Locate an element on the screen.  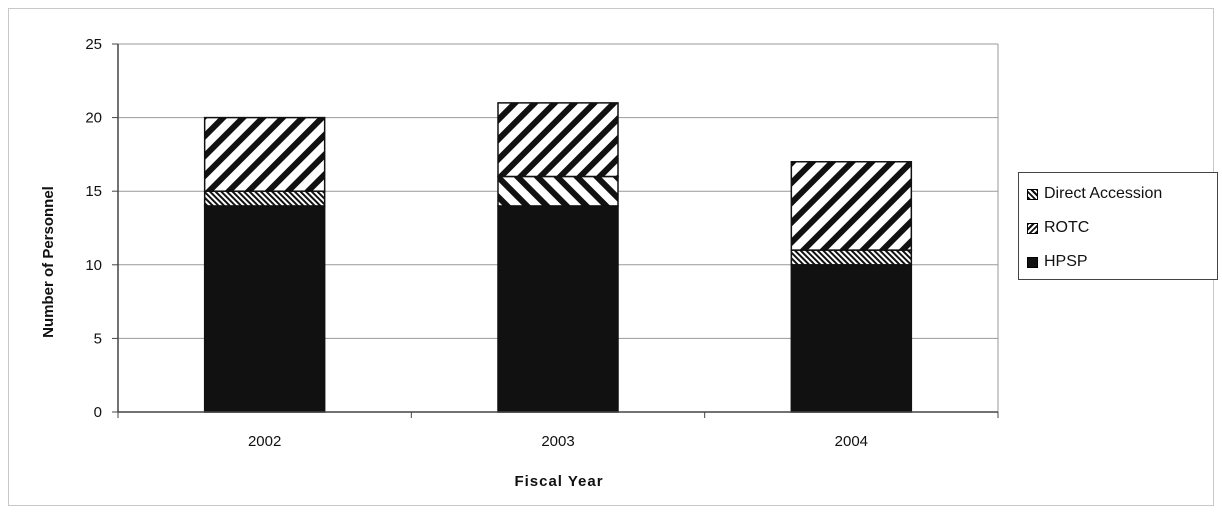
bar-direct-accession-2004 is located at coordinates (851, 206).